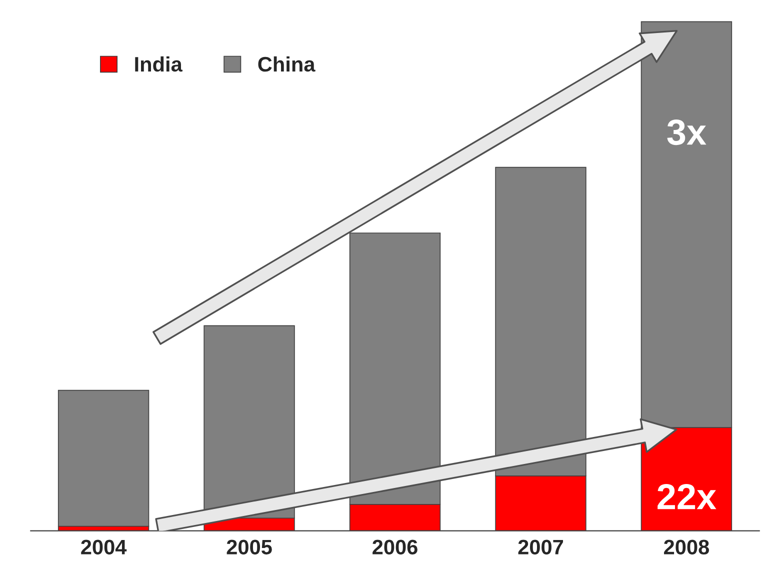  Describe the element at coordinates (395, 547) in the screenshot. I see `x-tick-label: 2006` at that location.